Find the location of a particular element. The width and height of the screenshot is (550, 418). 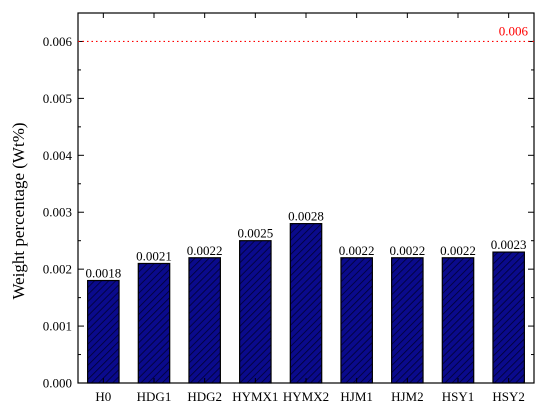

x-tick-label: HSY2 is located at coordinates (508, 396).